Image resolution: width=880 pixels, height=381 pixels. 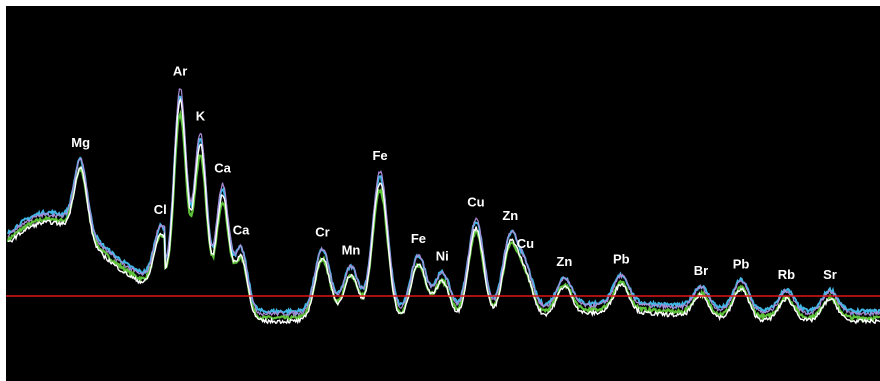 What do you see at coordinates (621, 259) in the screenshot?
I see `peak-label-pb-15: Pb` at bounding box center [621, 259].